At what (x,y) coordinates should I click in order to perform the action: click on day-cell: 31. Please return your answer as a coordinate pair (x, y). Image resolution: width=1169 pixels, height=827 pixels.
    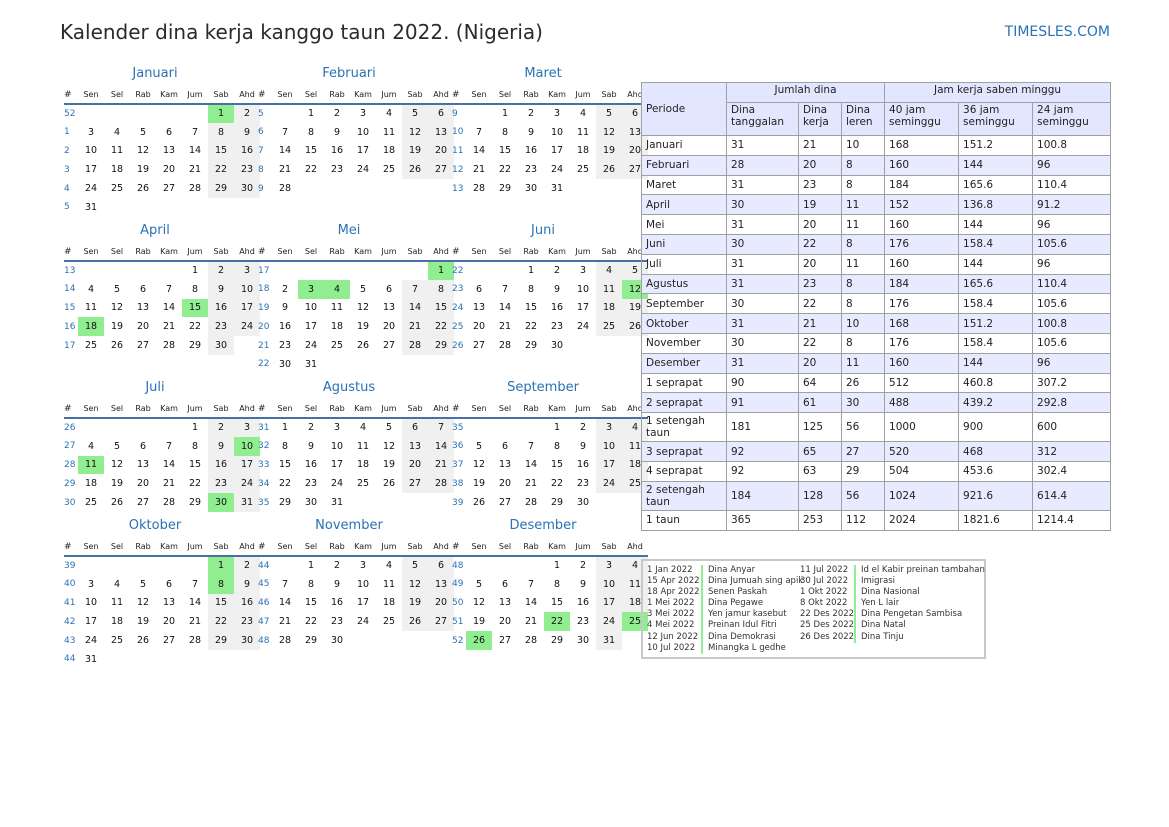
    Looking at the image, I should click on (91, 659).